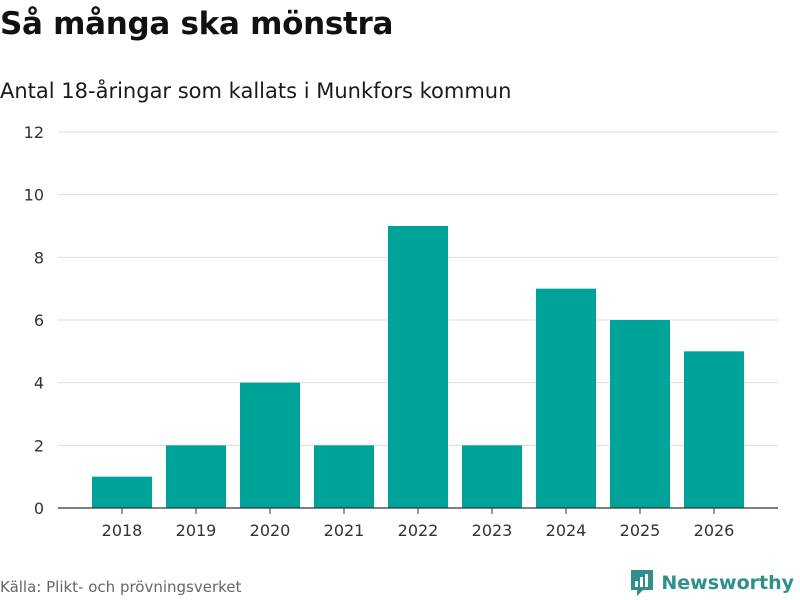 Image resolution: width=800 pixels, height=600 pixels. What do you see at coordinates (492, 530) in the screenshot?
I see `x-tick-label: 2023` at bounding box center [492, 530].